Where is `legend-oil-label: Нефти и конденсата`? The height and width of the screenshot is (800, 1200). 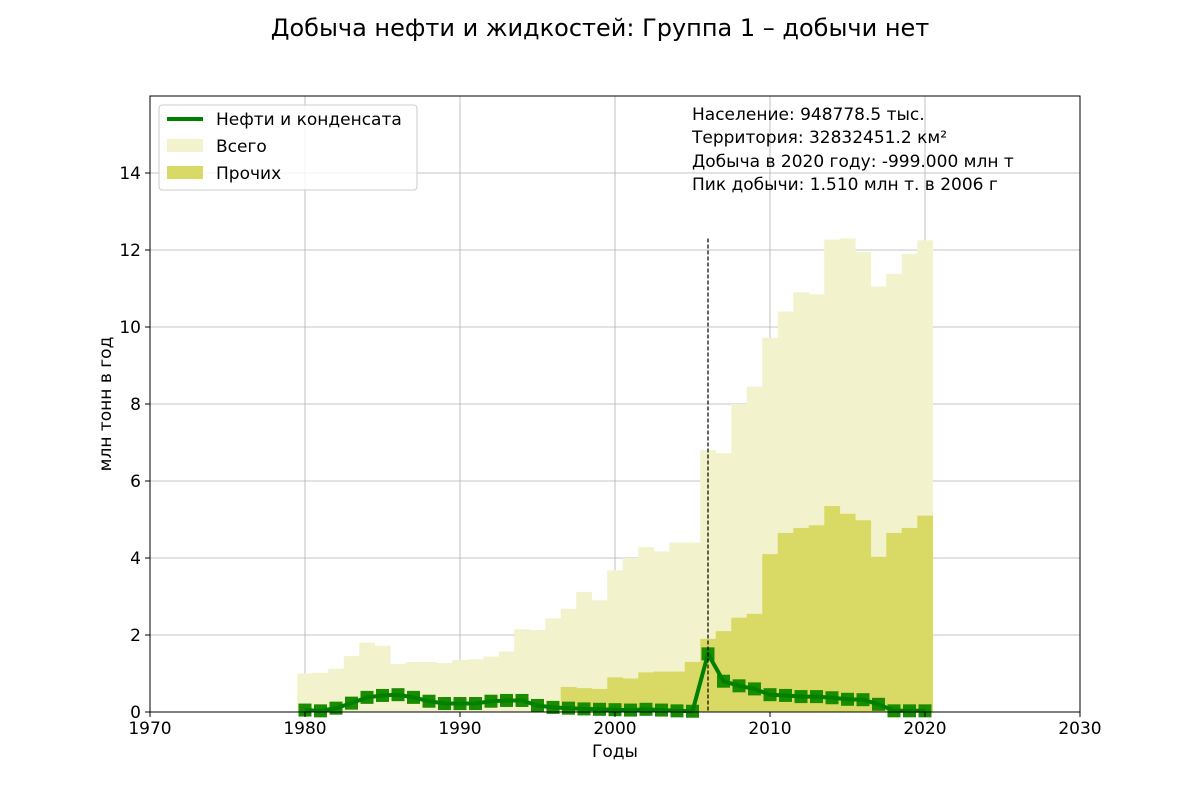
legend-oil-label: Нефти и конденсата is located at coordinates (309, 120).